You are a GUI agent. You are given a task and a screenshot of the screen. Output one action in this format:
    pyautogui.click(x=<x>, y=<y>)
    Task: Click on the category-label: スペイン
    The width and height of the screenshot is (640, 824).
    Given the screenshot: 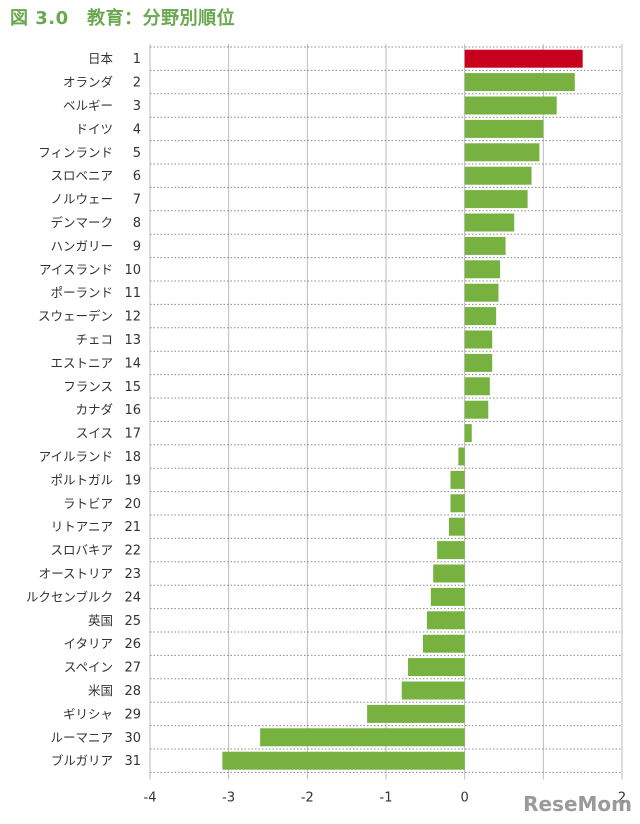 What is the action you would take?
    pyautogui.click(x=88, y=667)
    